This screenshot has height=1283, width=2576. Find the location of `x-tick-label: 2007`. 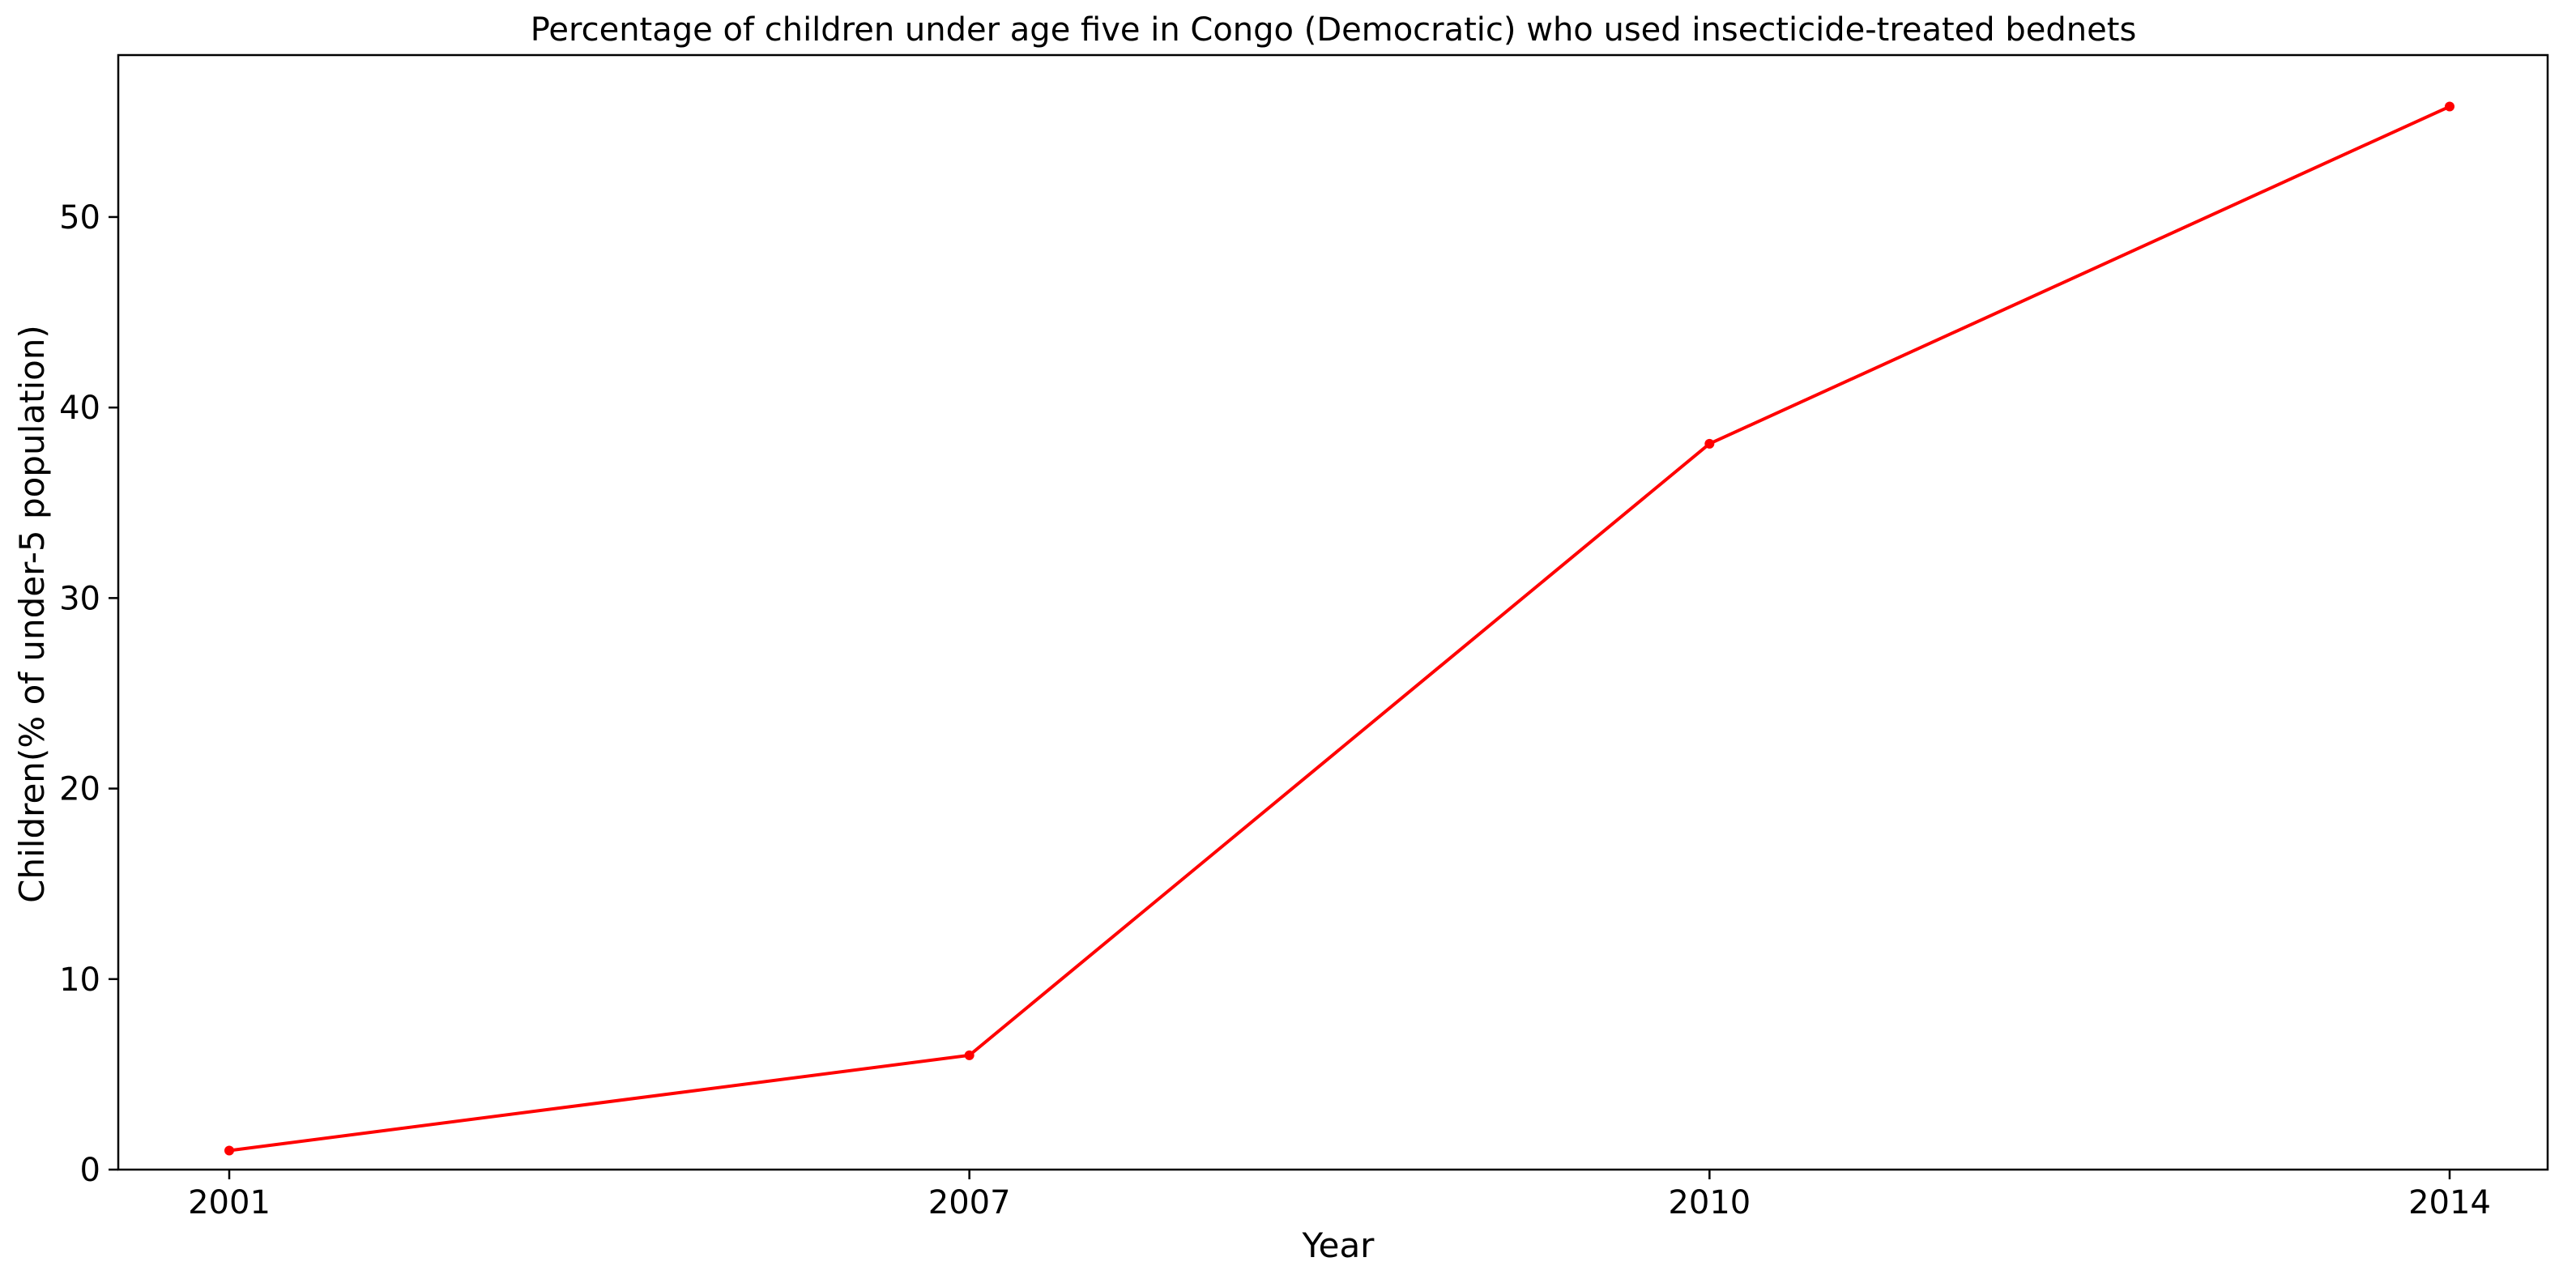

x-tick-label: 2007 is located at coordinates (969, 1203).